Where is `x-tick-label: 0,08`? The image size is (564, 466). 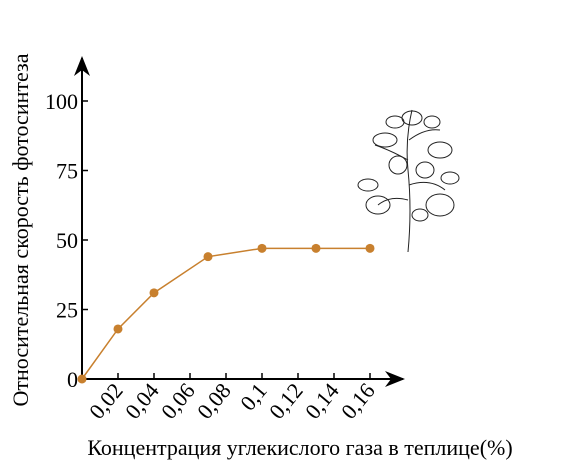 x-tick-label: 0,08 is located at coordinates (214, 401).